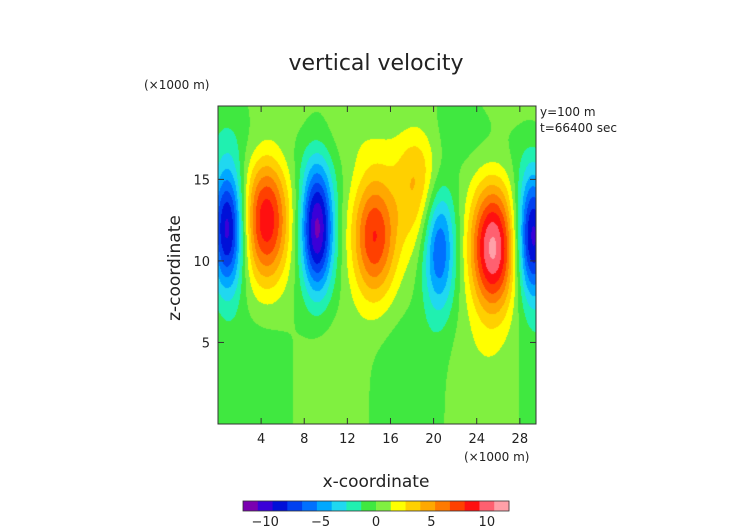  Describe the element at coordinates (487, 522) in the screenshot. I see `colorbar-tick-label: 10` at that location.